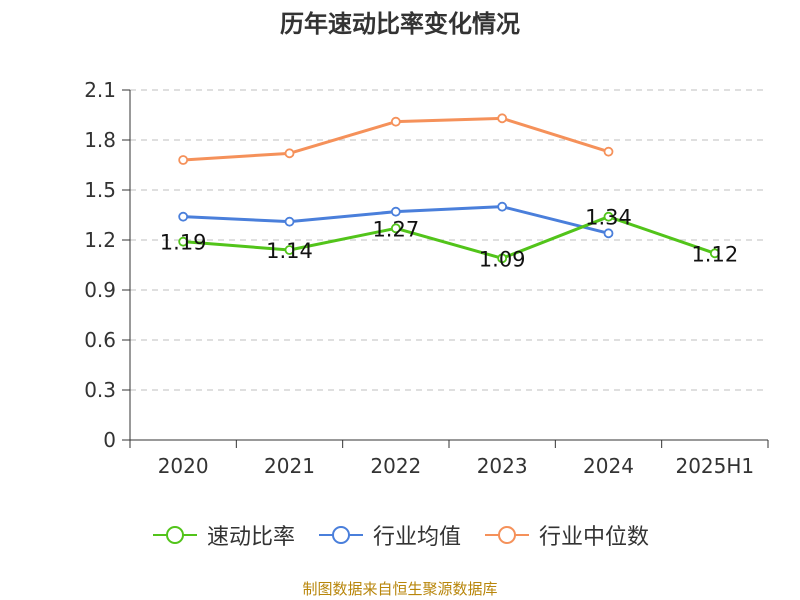 This screenshot has height=600, width=800. I want to click on y-tick-label: 1.2, so click(100, 240).